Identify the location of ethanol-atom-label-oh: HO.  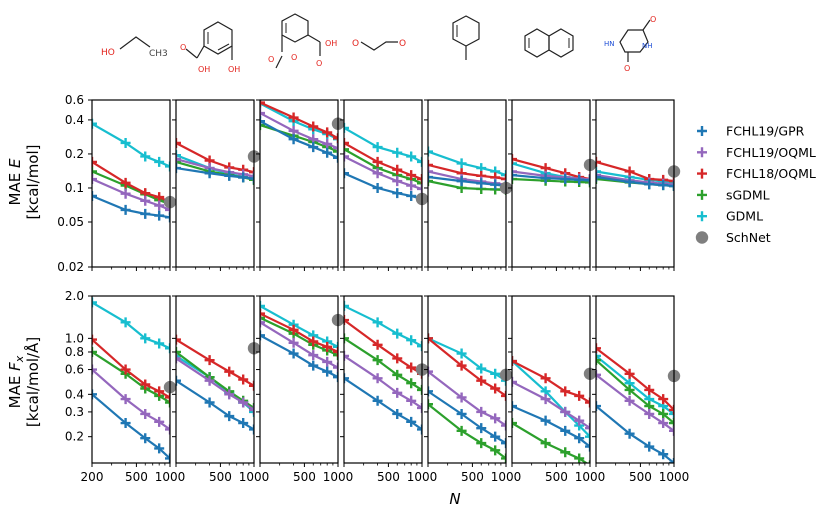
(108, 53).